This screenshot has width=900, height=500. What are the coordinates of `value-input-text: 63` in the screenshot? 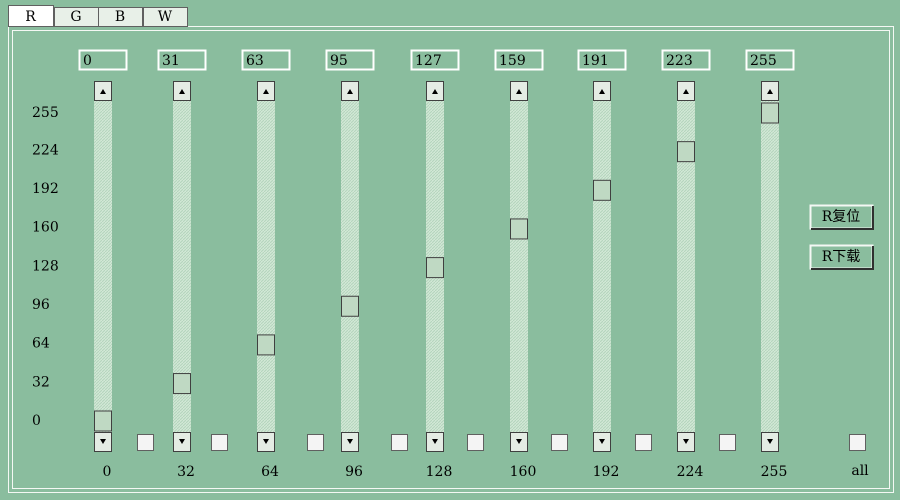 It's located at (255, 61).